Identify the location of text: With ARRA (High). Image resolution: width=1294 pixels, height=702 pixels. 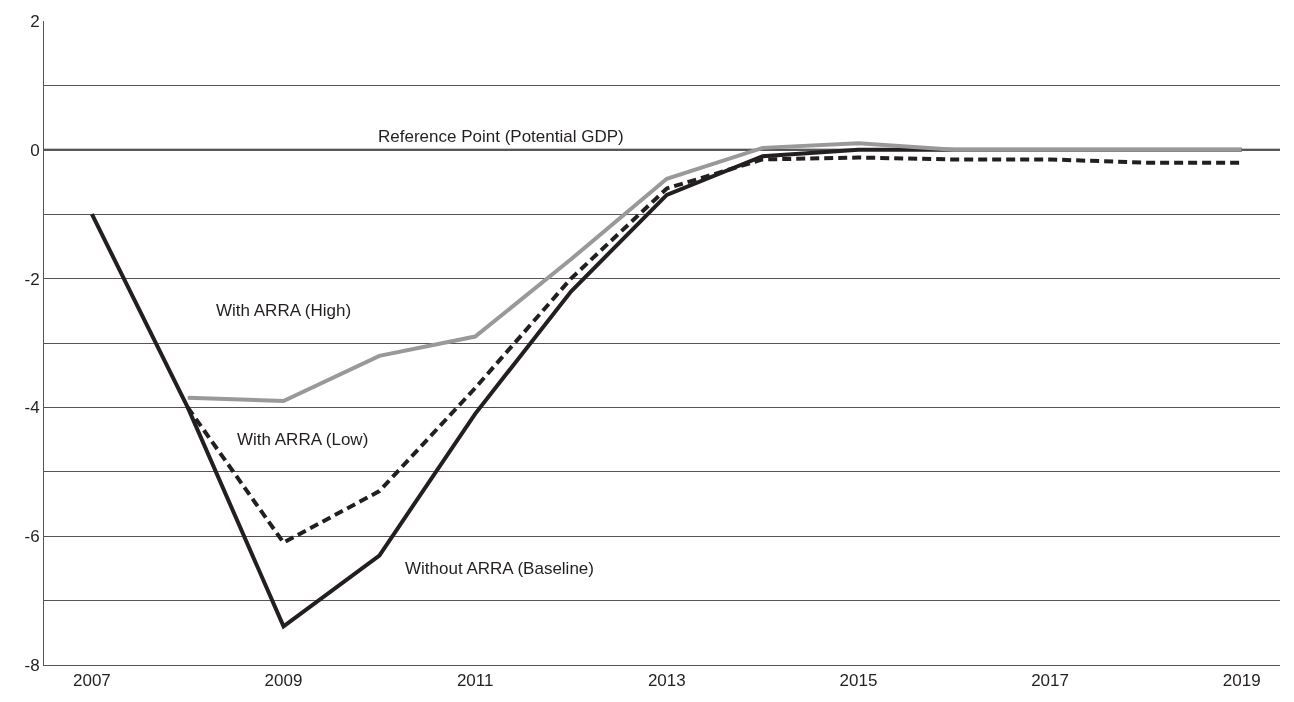
(284, 310).